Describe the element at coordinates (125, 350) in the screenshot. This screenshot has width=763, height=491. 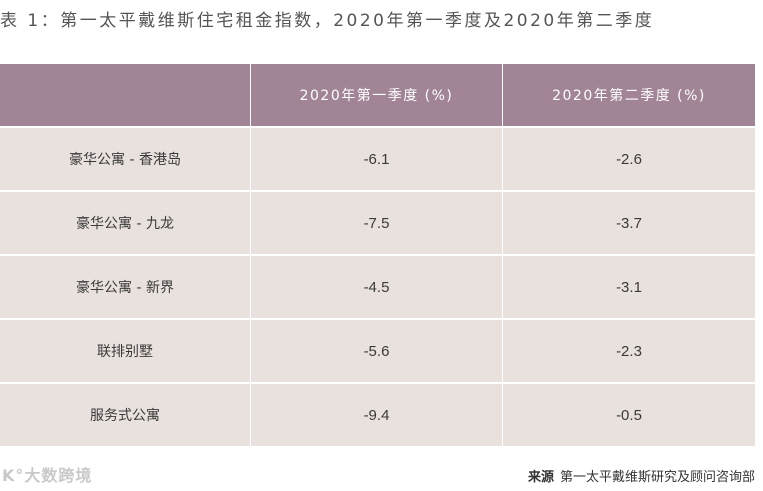
I see `row-label: 联排别墅` at that location.